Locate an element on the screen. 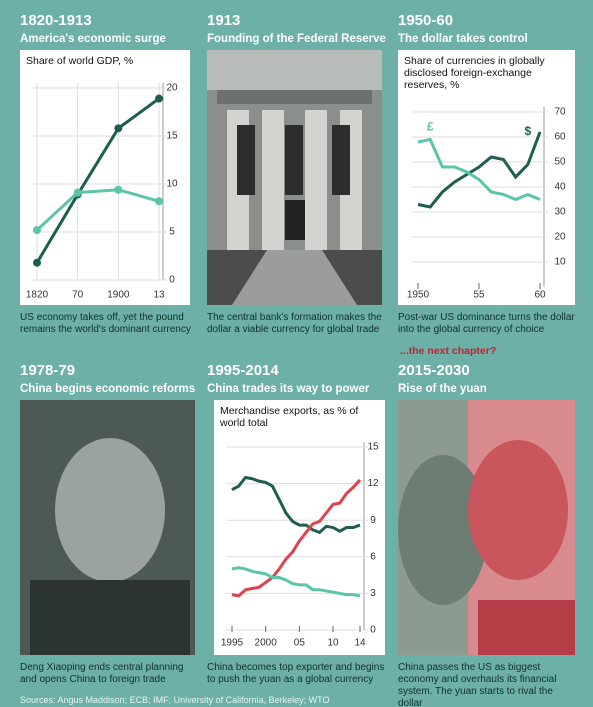  x-tick-label: 1950 is located at coordinates (418, 295).